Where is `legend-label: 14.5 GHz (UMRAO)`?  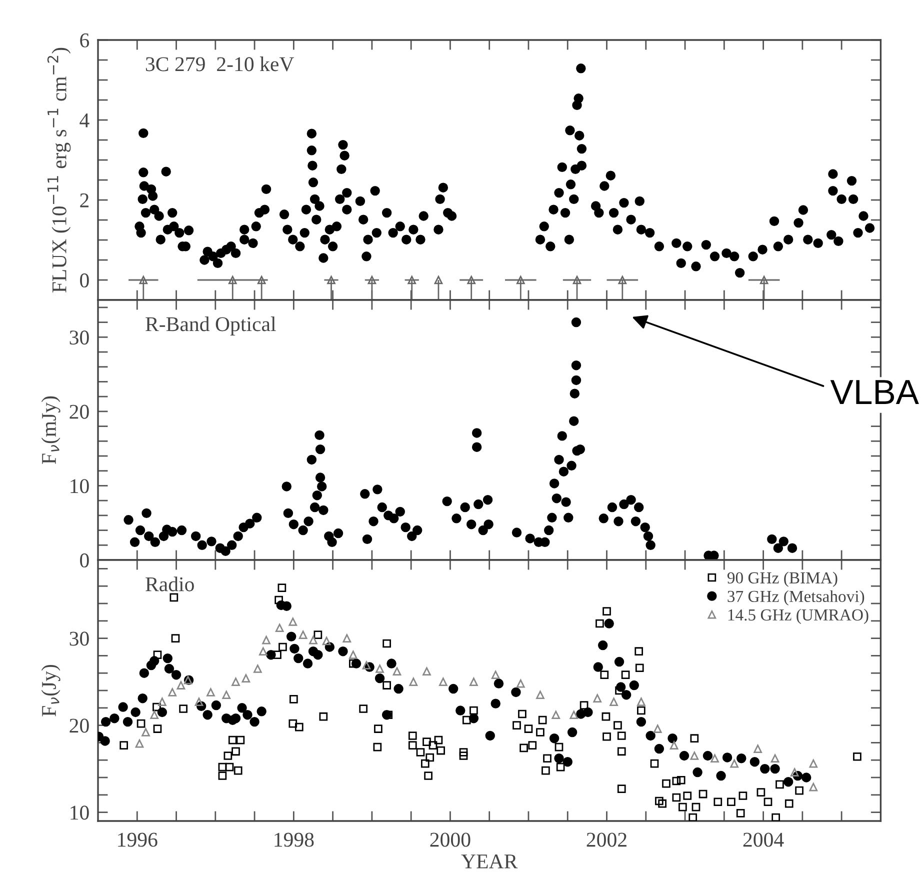
legend-label: 14.5 GHz (UMRAO) is located at coordinates (798, 616).